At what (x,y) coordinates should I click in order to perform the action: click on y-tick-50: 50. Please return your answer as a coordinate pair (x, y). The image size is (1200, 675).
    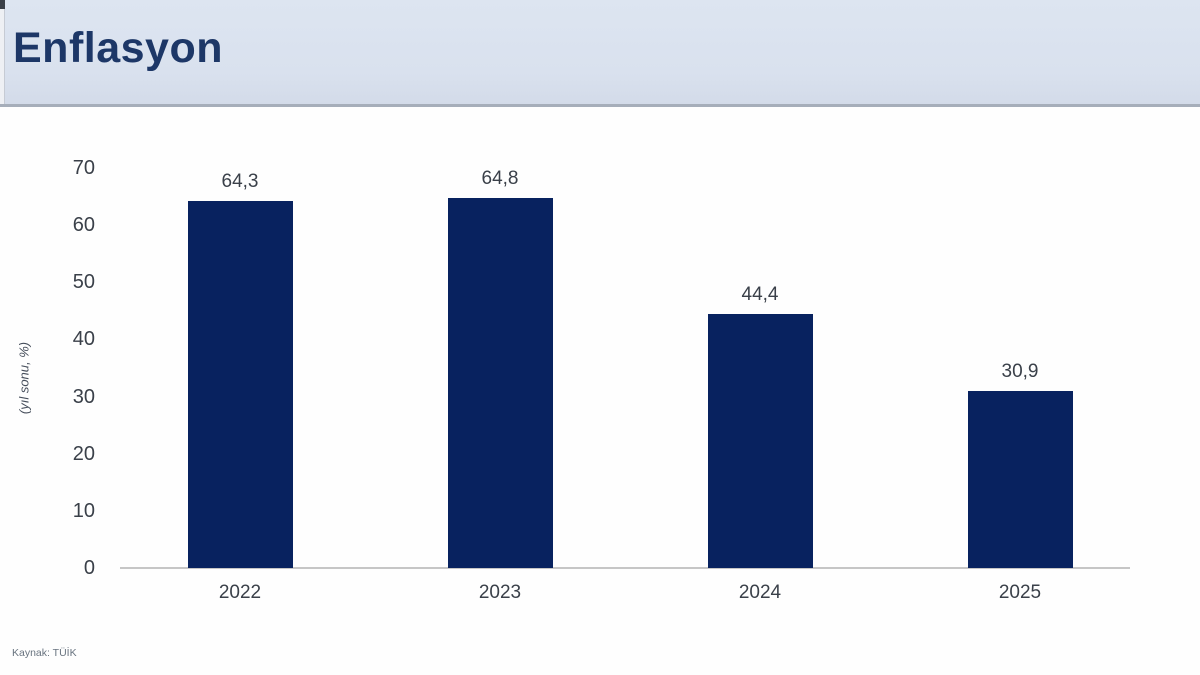
    Looking at the image, I should click on (83, 282).